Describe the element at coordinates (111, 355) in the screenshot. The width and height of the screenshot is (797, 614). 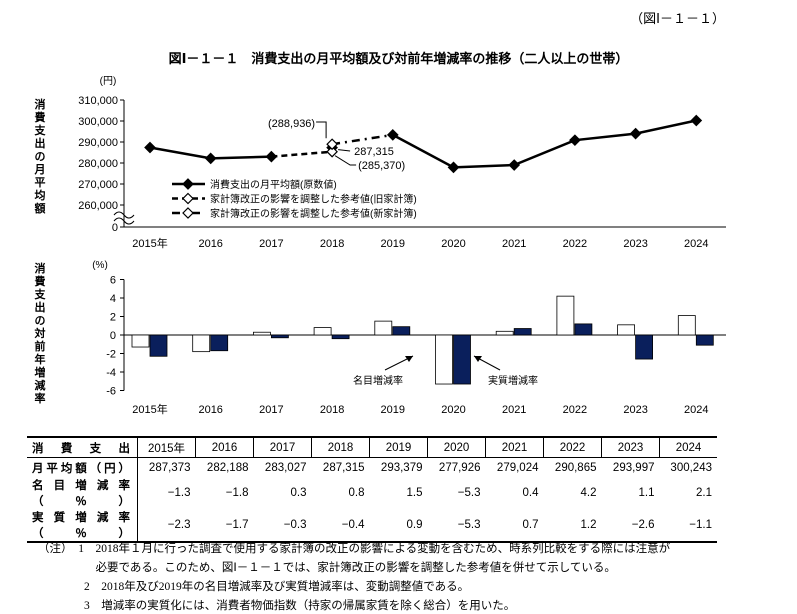
I see `y-tick-label: -2` at that location.